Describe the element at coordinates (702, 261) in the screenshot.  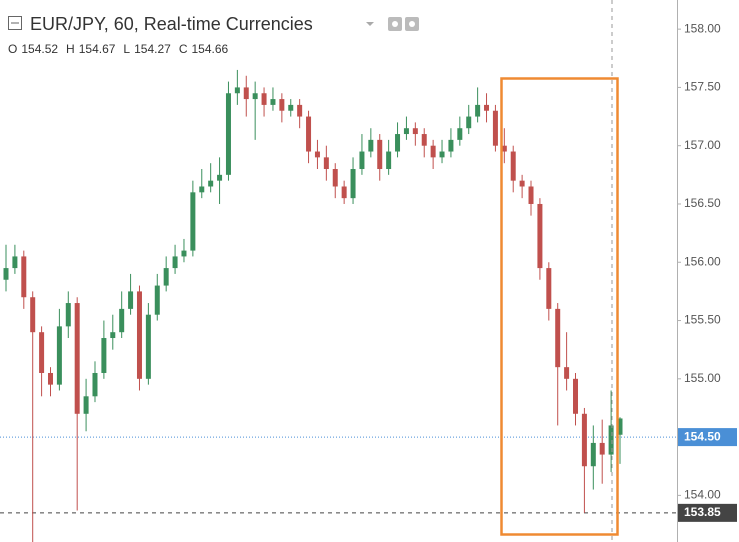
I see `y-tick-label: 156.00` at that location.